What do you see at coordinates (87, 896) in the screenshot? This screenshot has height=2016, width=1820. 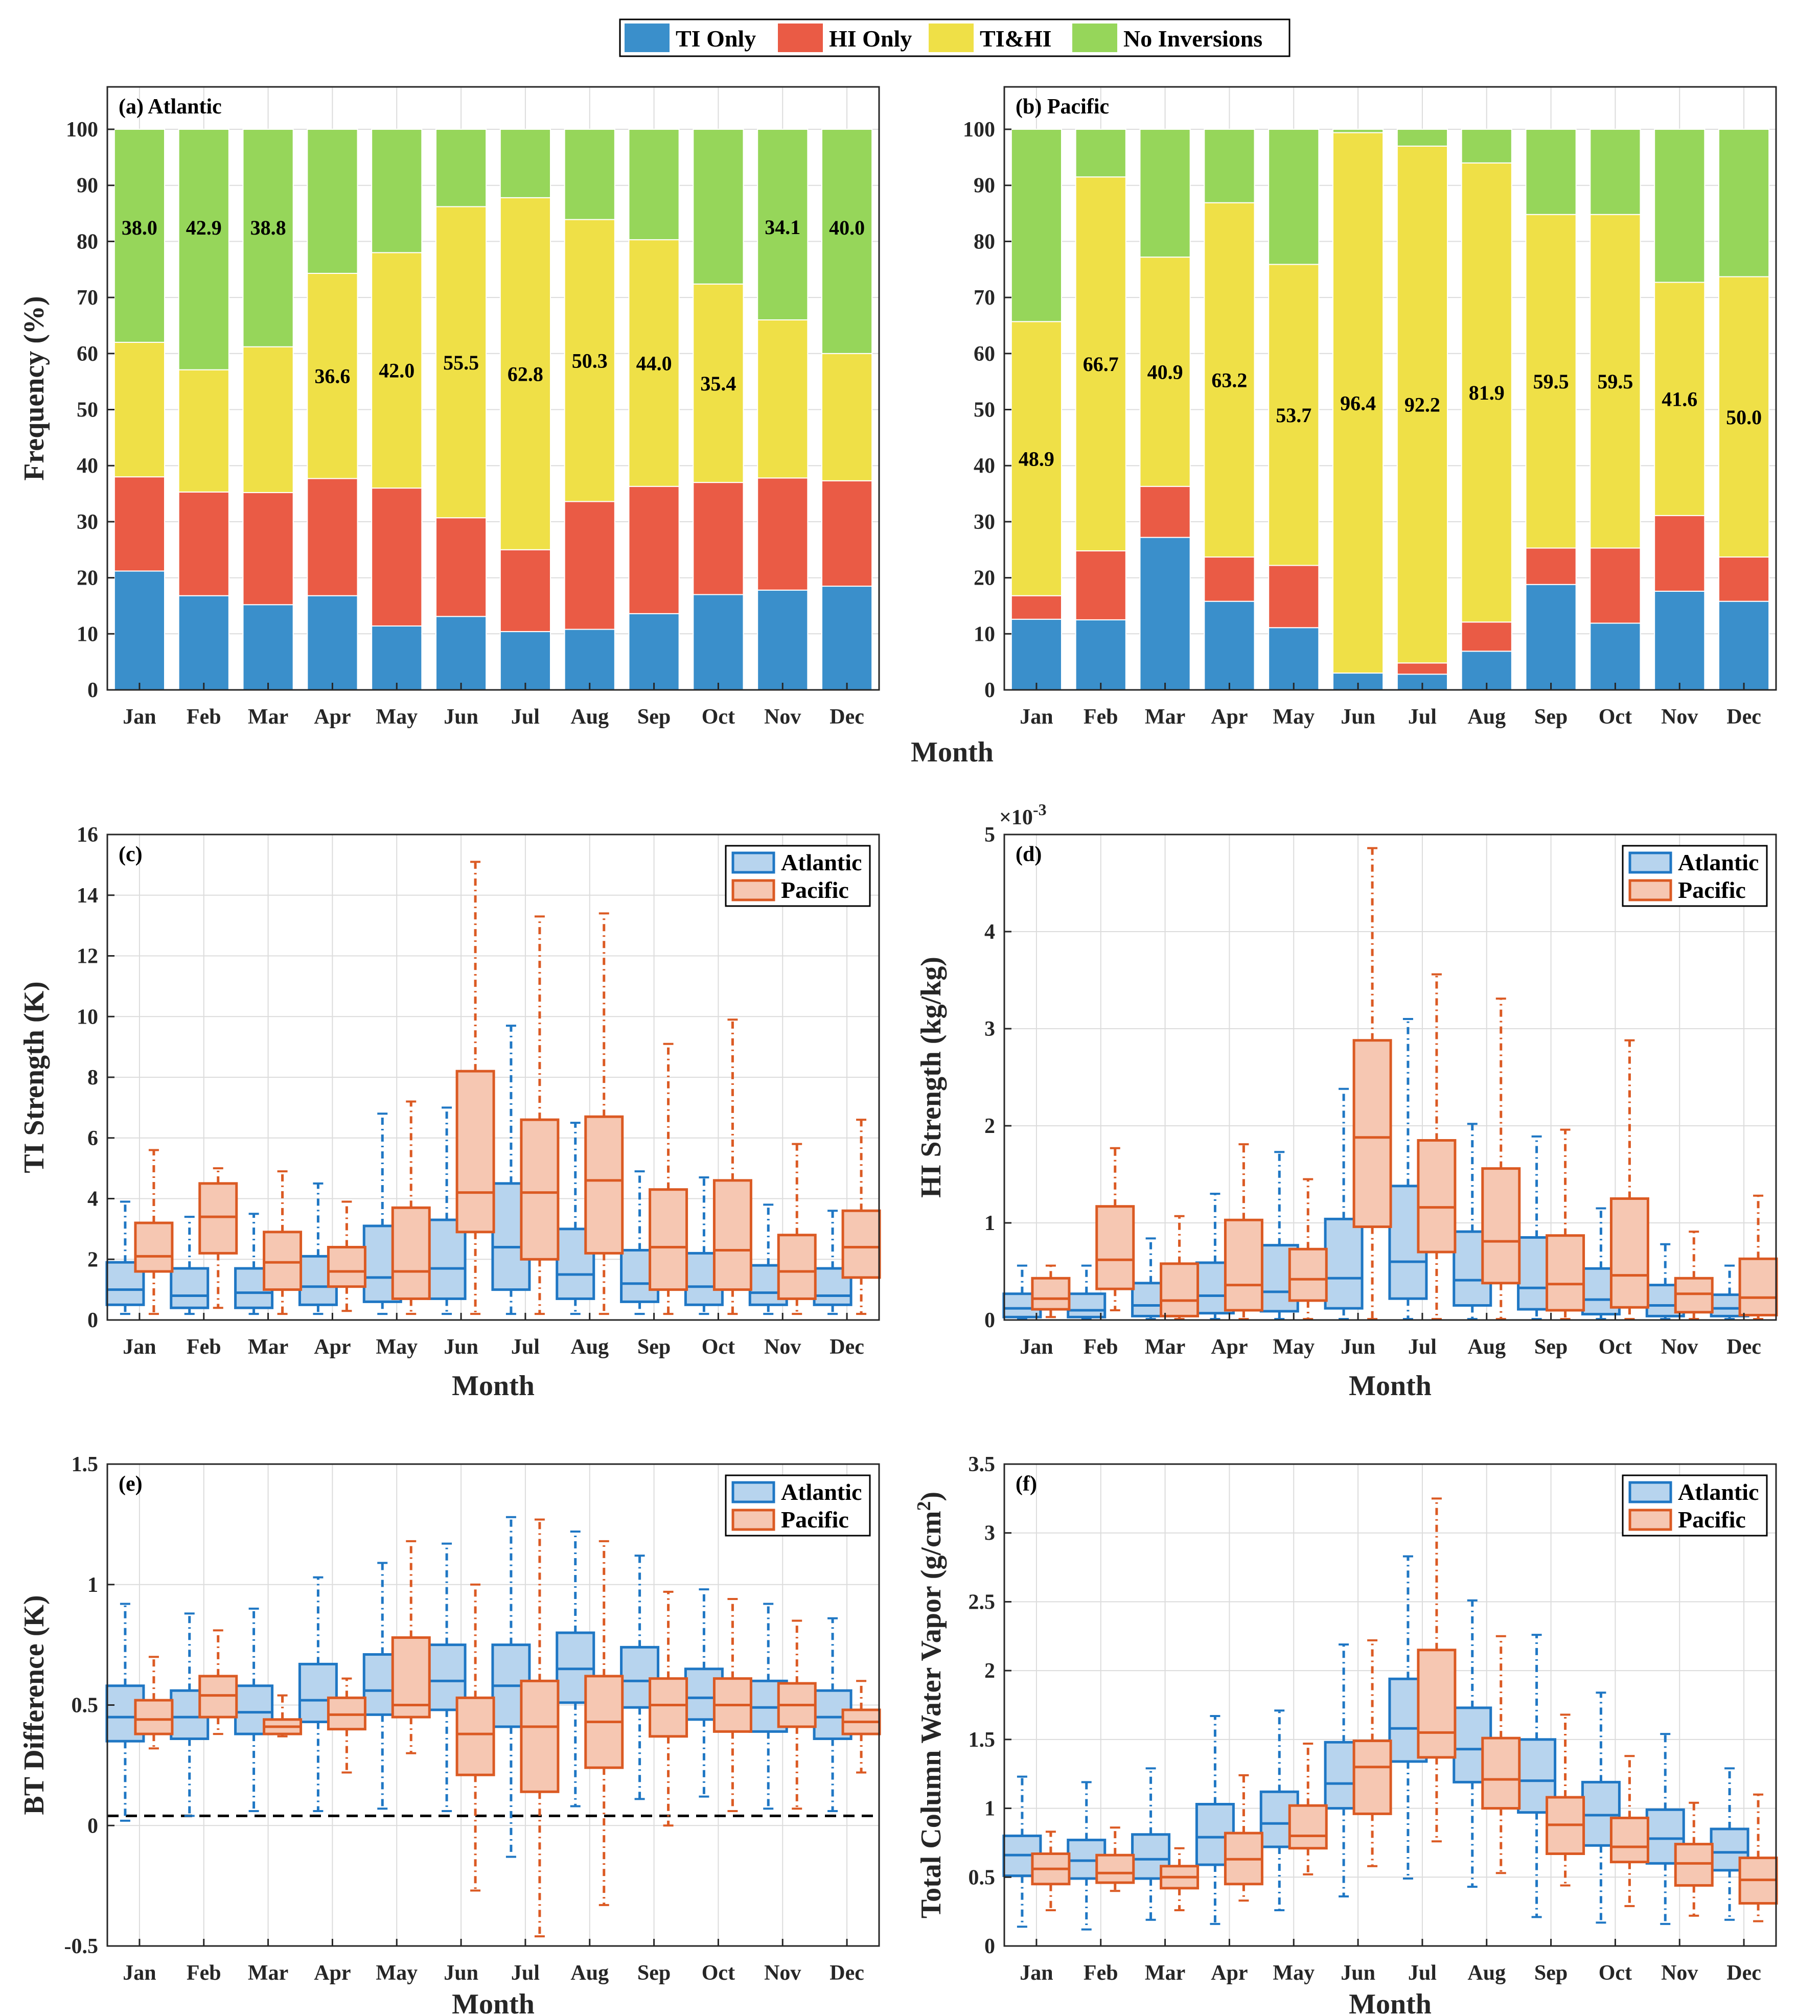 I see `y-tick-label: 14` at bounding box center [87, 896].